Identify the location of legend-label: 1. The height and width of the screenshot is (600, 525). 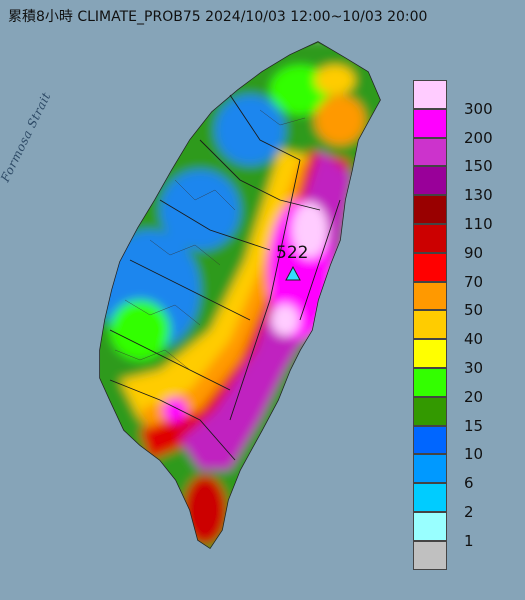
(469, 540).